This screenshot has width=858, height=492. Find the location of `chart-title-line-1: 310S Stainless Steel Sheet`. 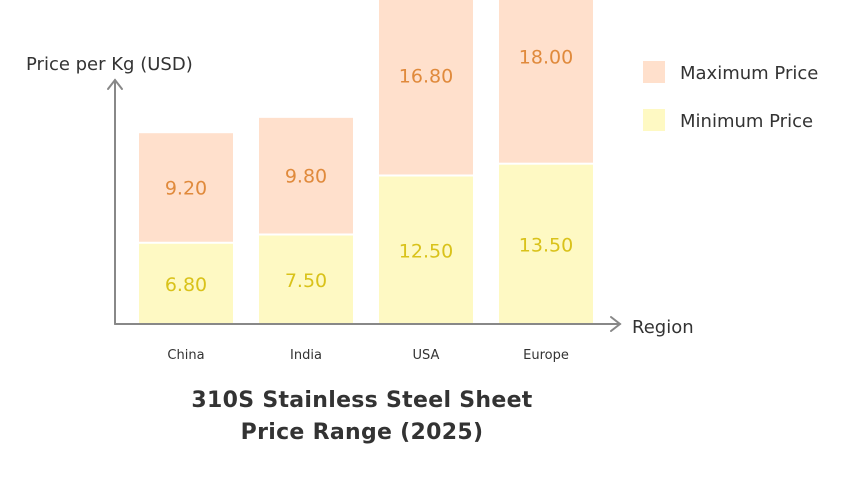

chart-title-line-1: 310S Stainless Steel Sheet is located at coordinates (362, 400).